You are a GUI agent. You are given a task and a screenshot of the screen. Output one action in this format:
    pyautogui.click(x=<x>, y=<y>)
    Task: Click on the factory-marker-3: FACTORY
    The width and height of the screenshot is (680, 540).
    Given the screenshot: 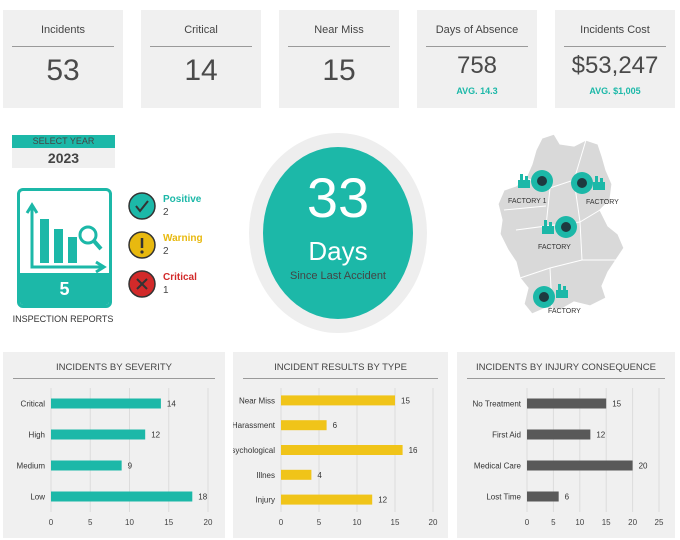 What is the action you would take?
    pyautogui.click(x=557, y=233)
    